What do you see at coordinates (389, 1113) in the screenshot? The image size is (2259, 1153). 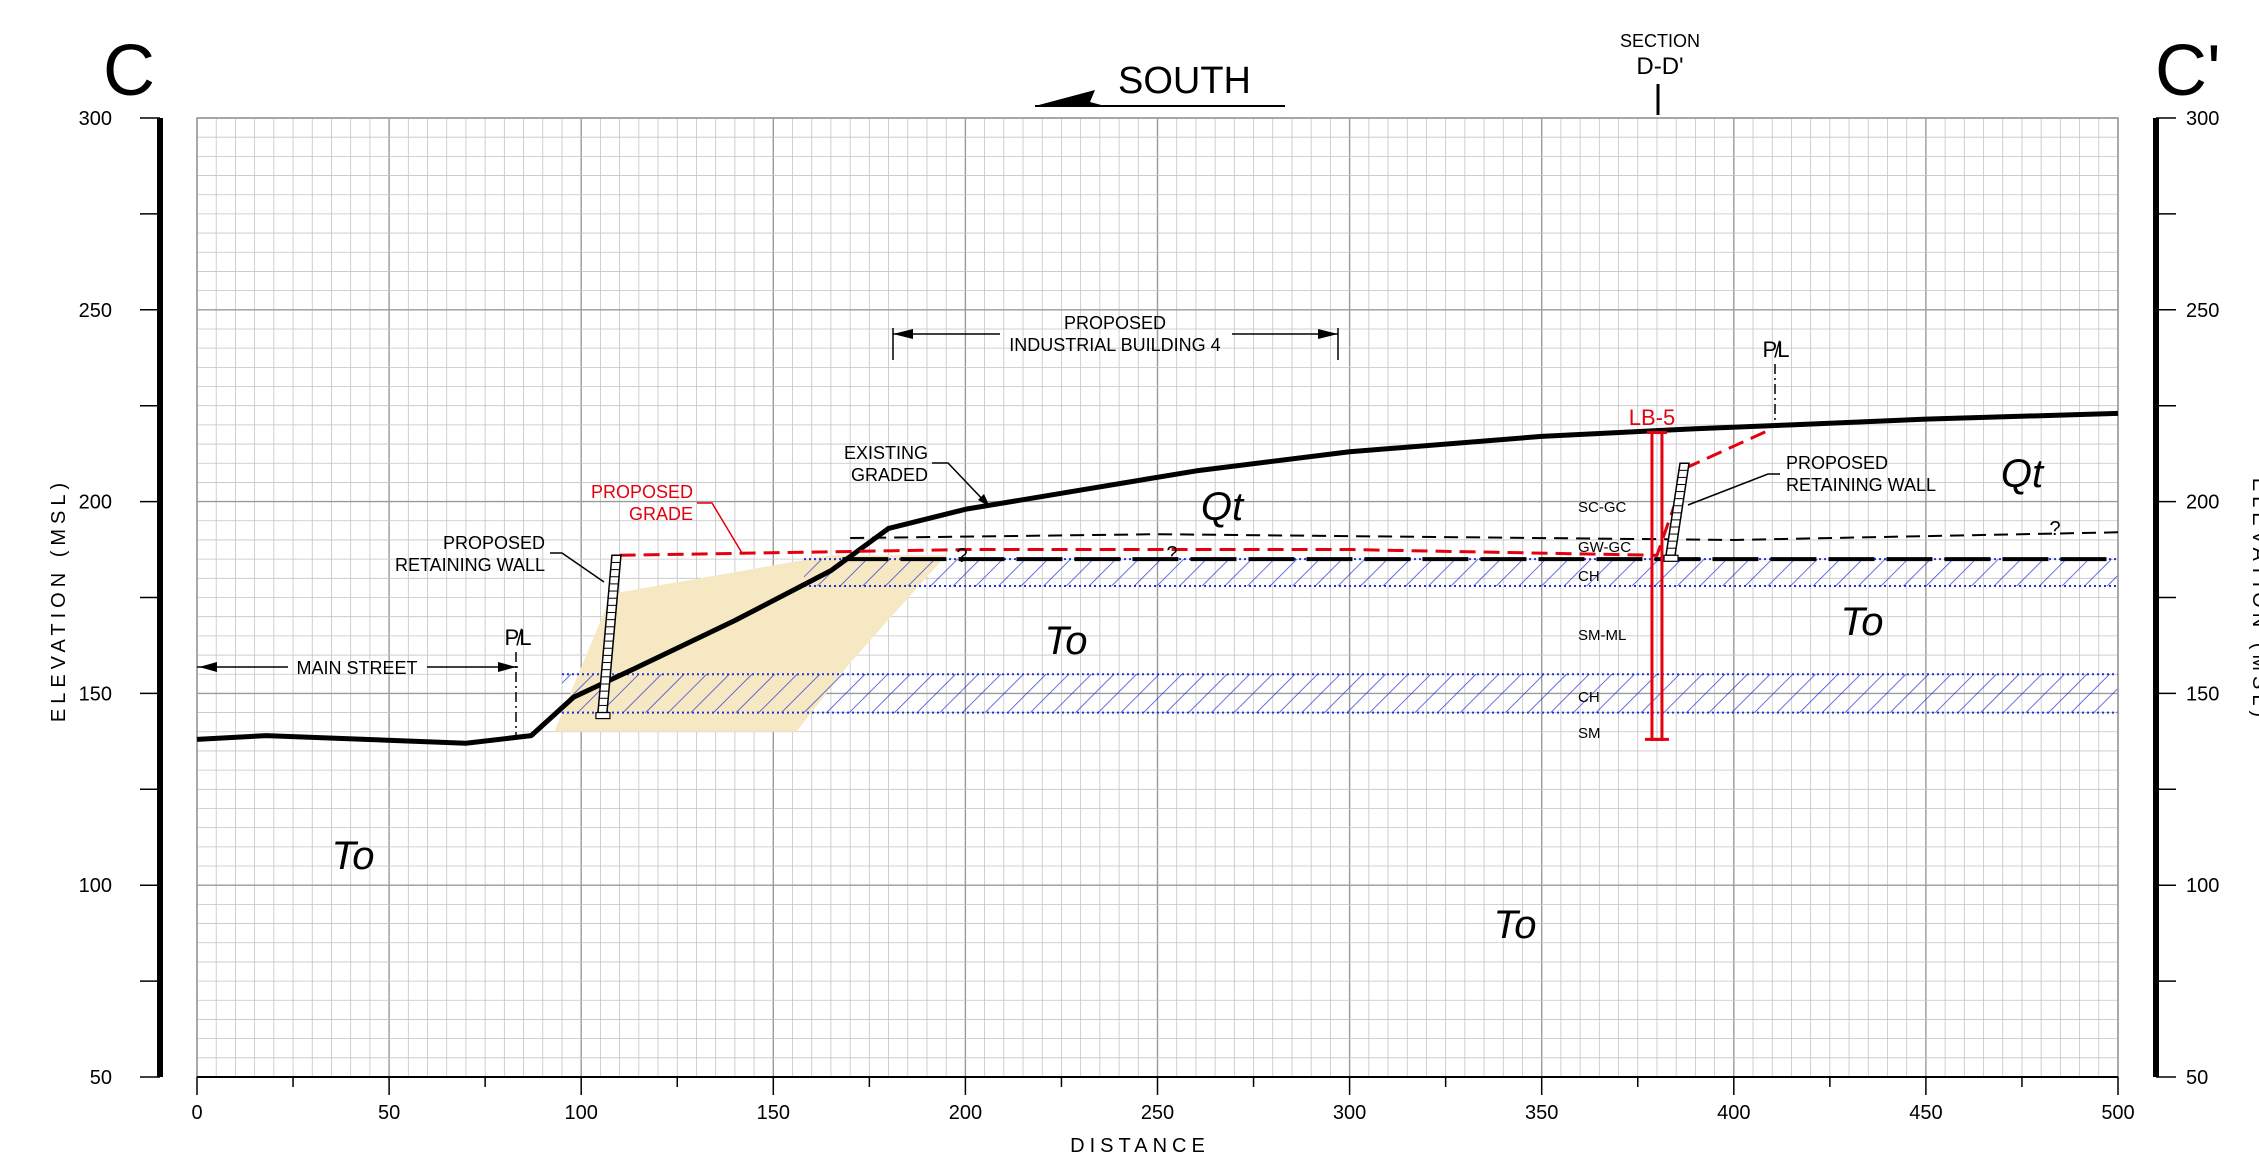 I see `x-tick-label: 50` at bounding box center [389, 1113].